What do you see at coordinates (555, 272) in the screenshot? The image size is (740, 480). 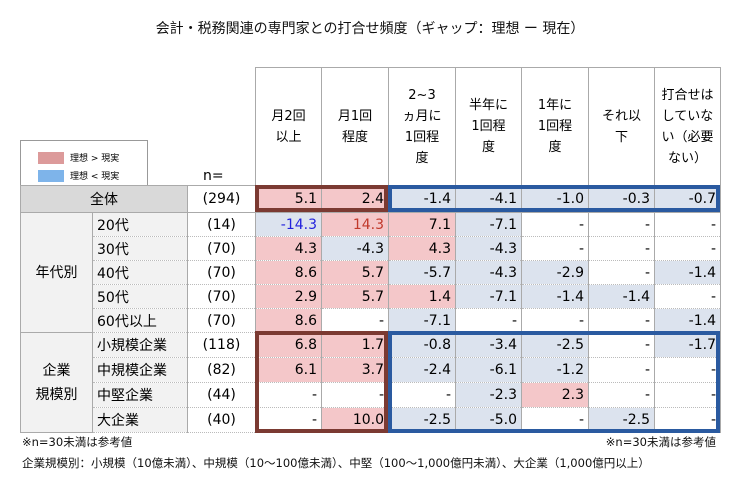 I see `value-cell: -2.9` at bounding box center [555, 272].